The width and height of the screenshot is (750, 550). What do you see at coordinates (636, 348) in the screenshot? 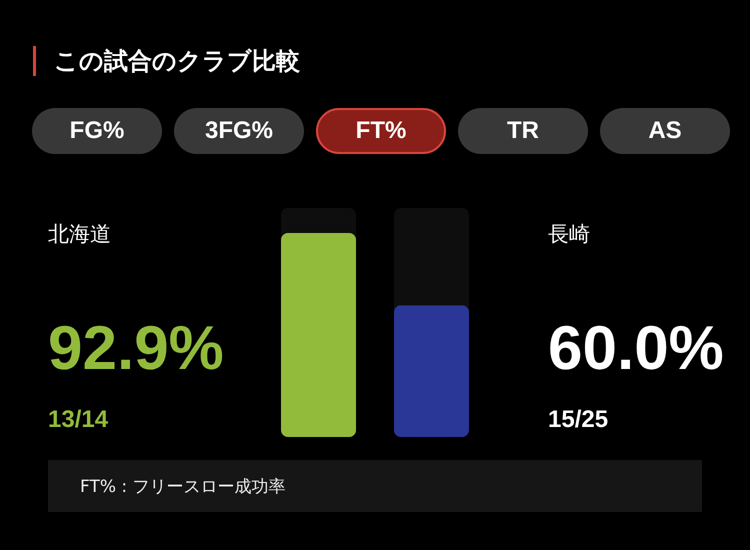
I see `annotation: 60.0%` at bounding box center [636, 348].